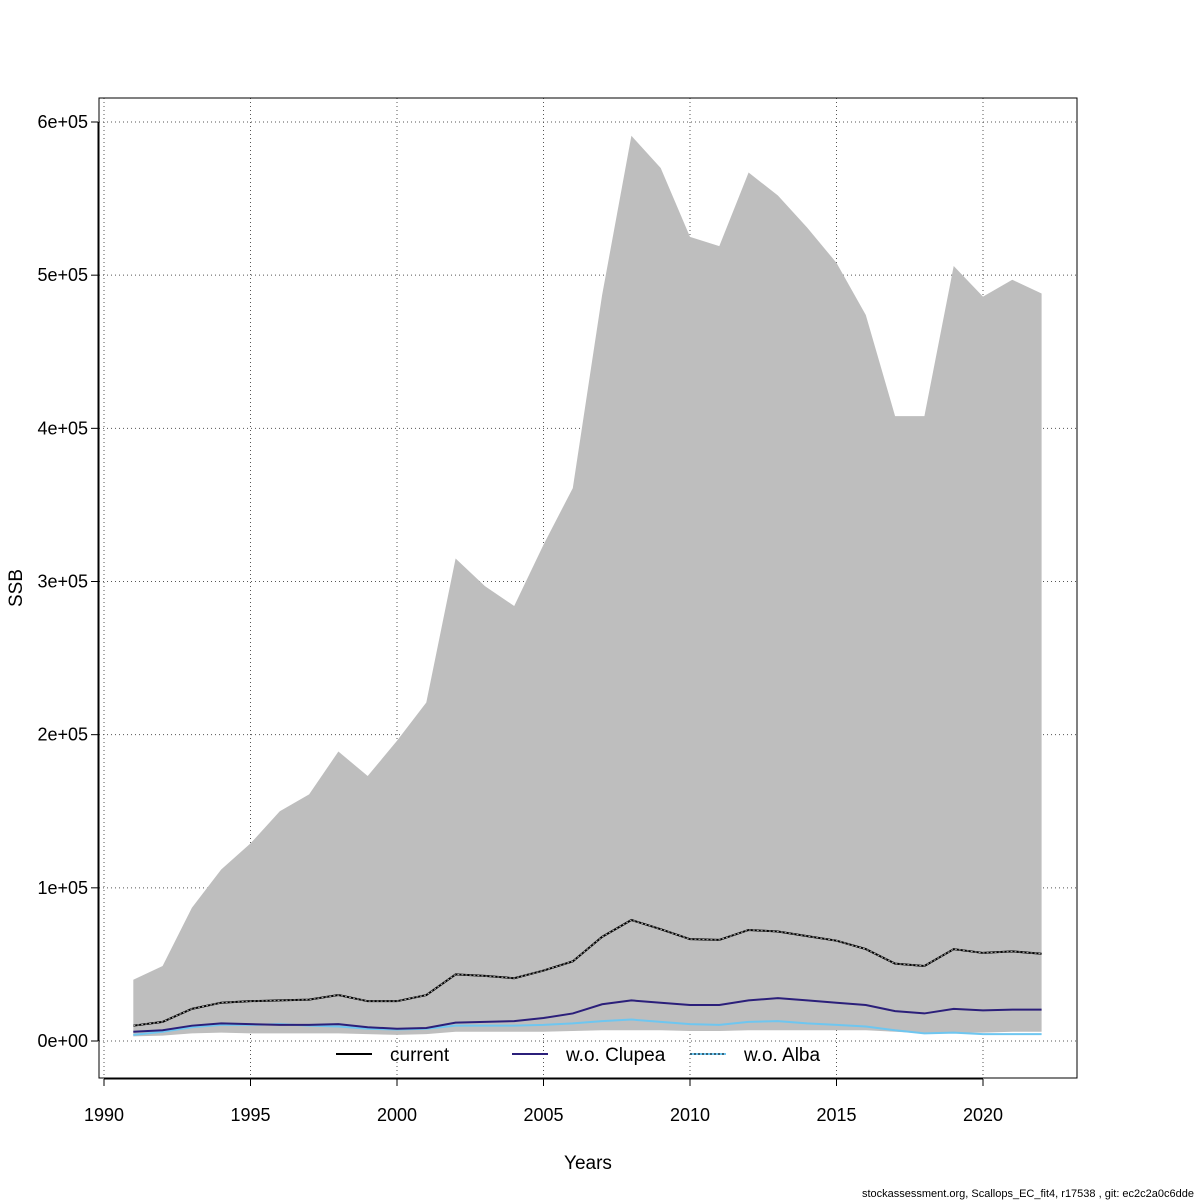 The height and width of the screenshot is (1200, 1200). Describe the element at coordinates (836, 1115) in the screenshot. I see `x-tick-label-2015: 2015` at that location.